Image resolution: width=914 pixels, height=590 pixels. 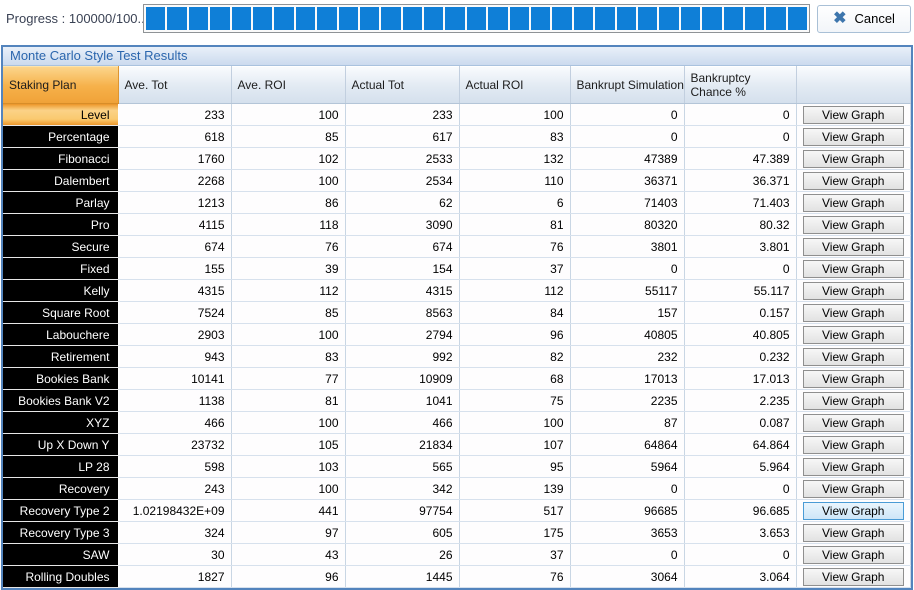 What do you see at coordinates (175, 356) in the screenshot?
I see `value-cell: 943` at bounding box center [175, 356].